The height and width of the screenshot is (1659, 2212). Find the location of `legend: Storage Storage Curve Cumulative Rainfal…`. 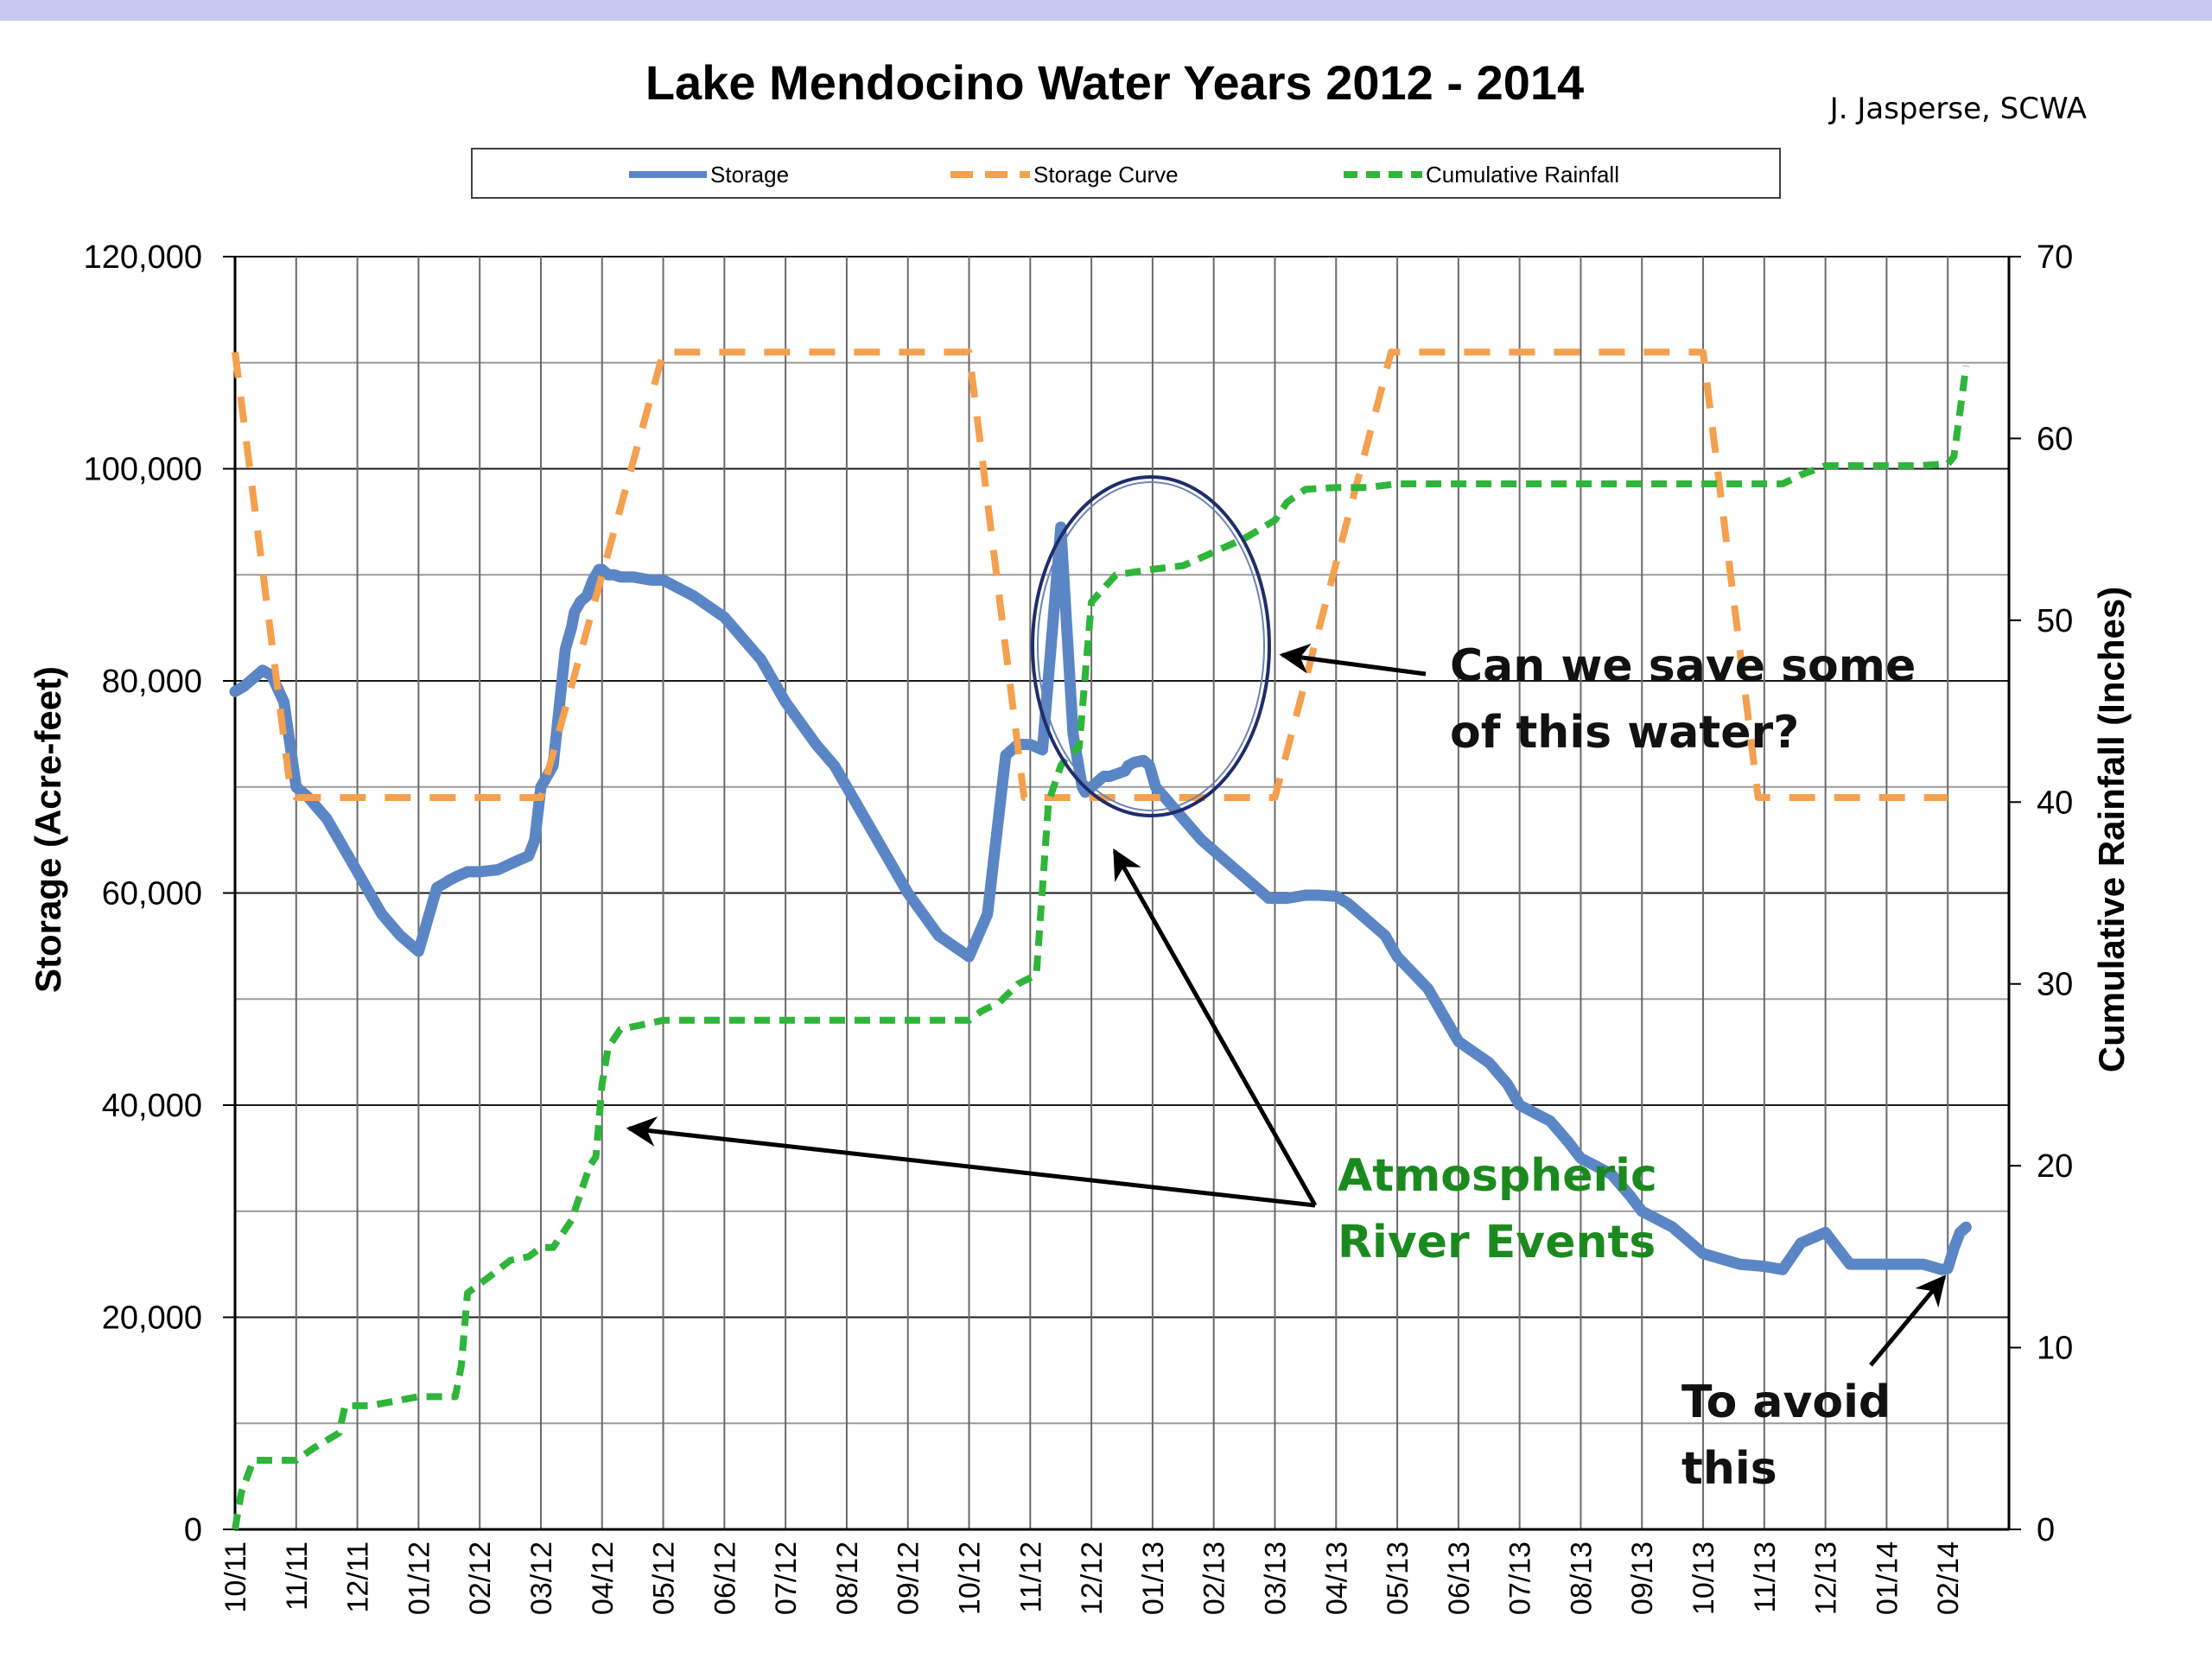

legend: Storage Storage Curve Cumulative Rainfal… is located at coordinates (1126, 173).